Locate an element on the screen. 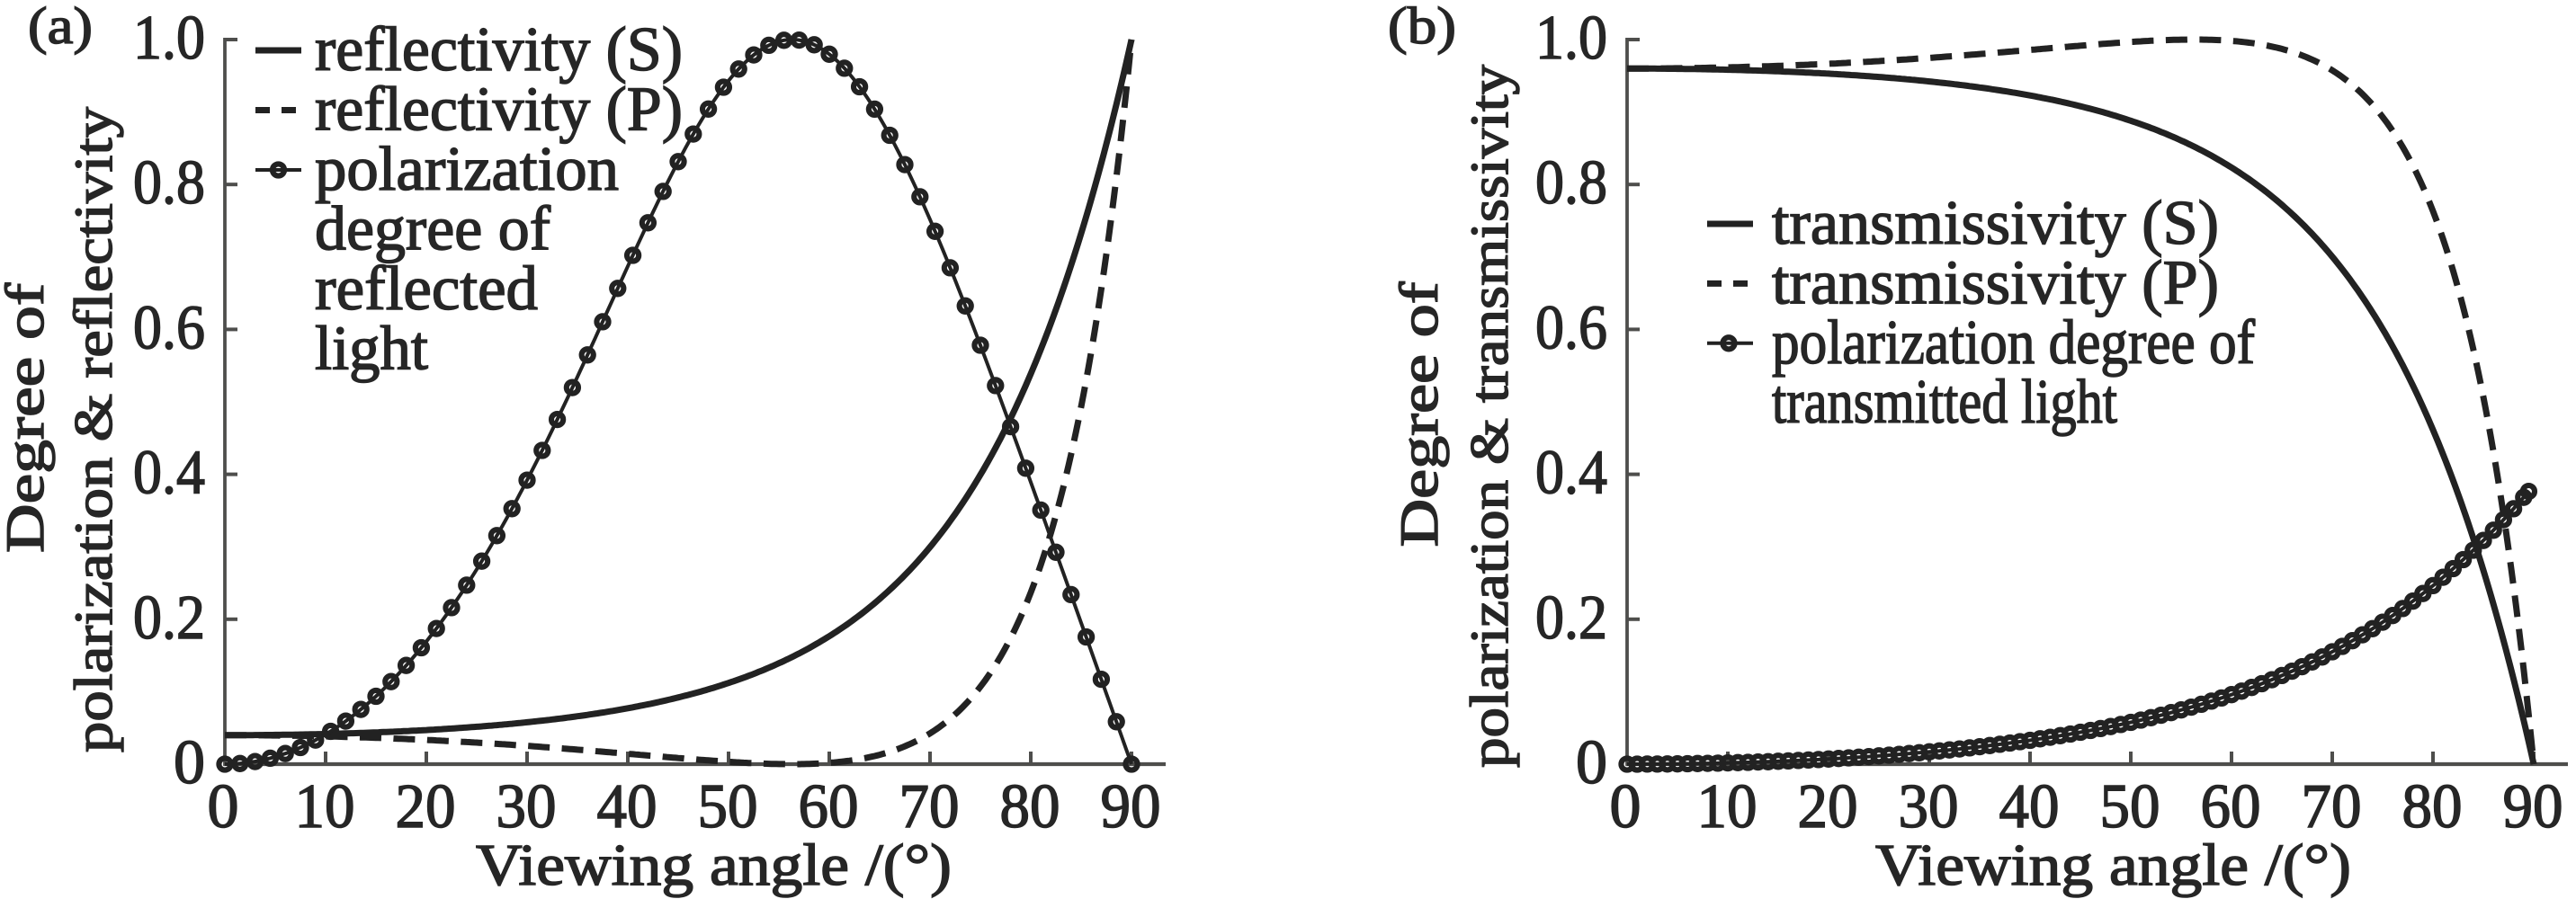 Image resolution: width=2576 pixels, height=899 pixels. svg-text: (a) is located at coordinates (60, 27).